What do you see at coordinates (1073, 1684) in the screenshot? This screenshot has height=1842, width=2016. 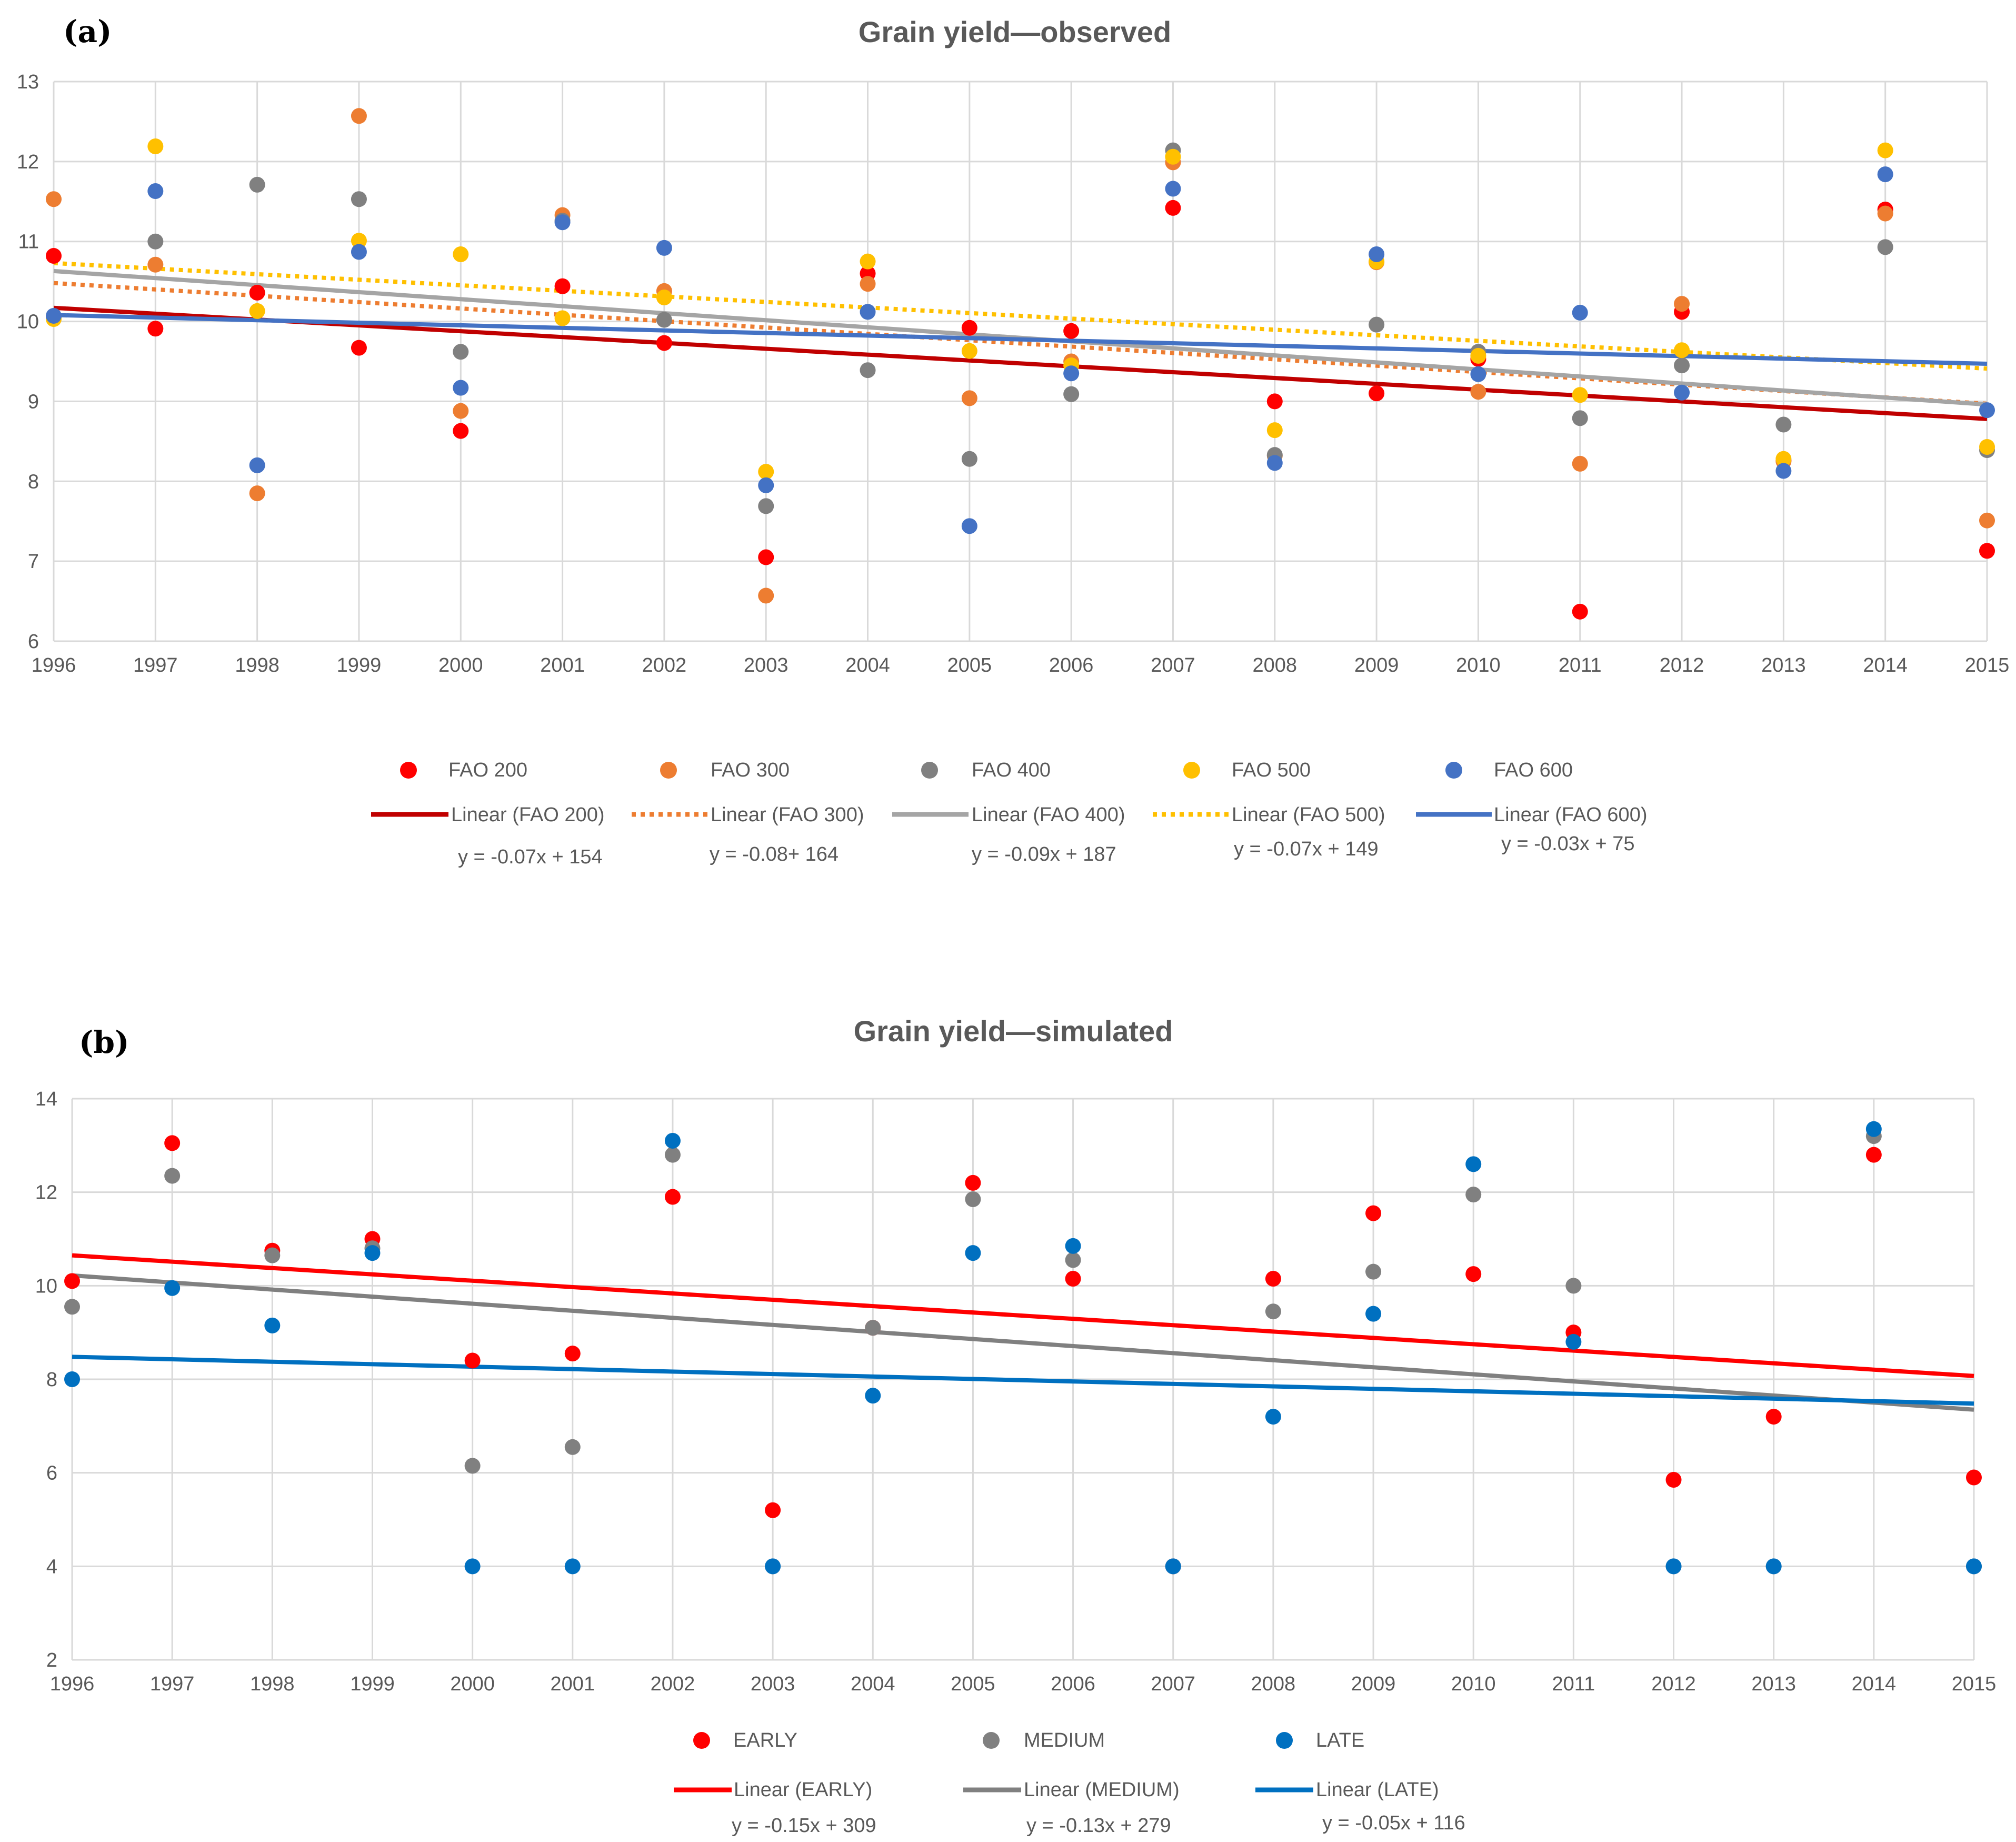 I see `x-tick-label: 2006` at bounding box center [1073, 1684].